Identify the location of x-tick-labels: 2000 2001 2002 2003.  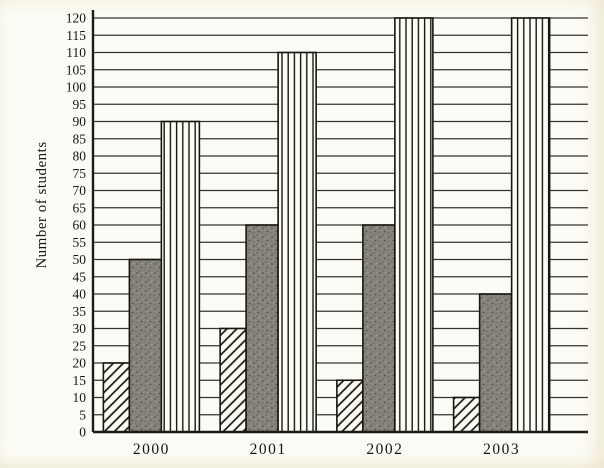
(326, 449).